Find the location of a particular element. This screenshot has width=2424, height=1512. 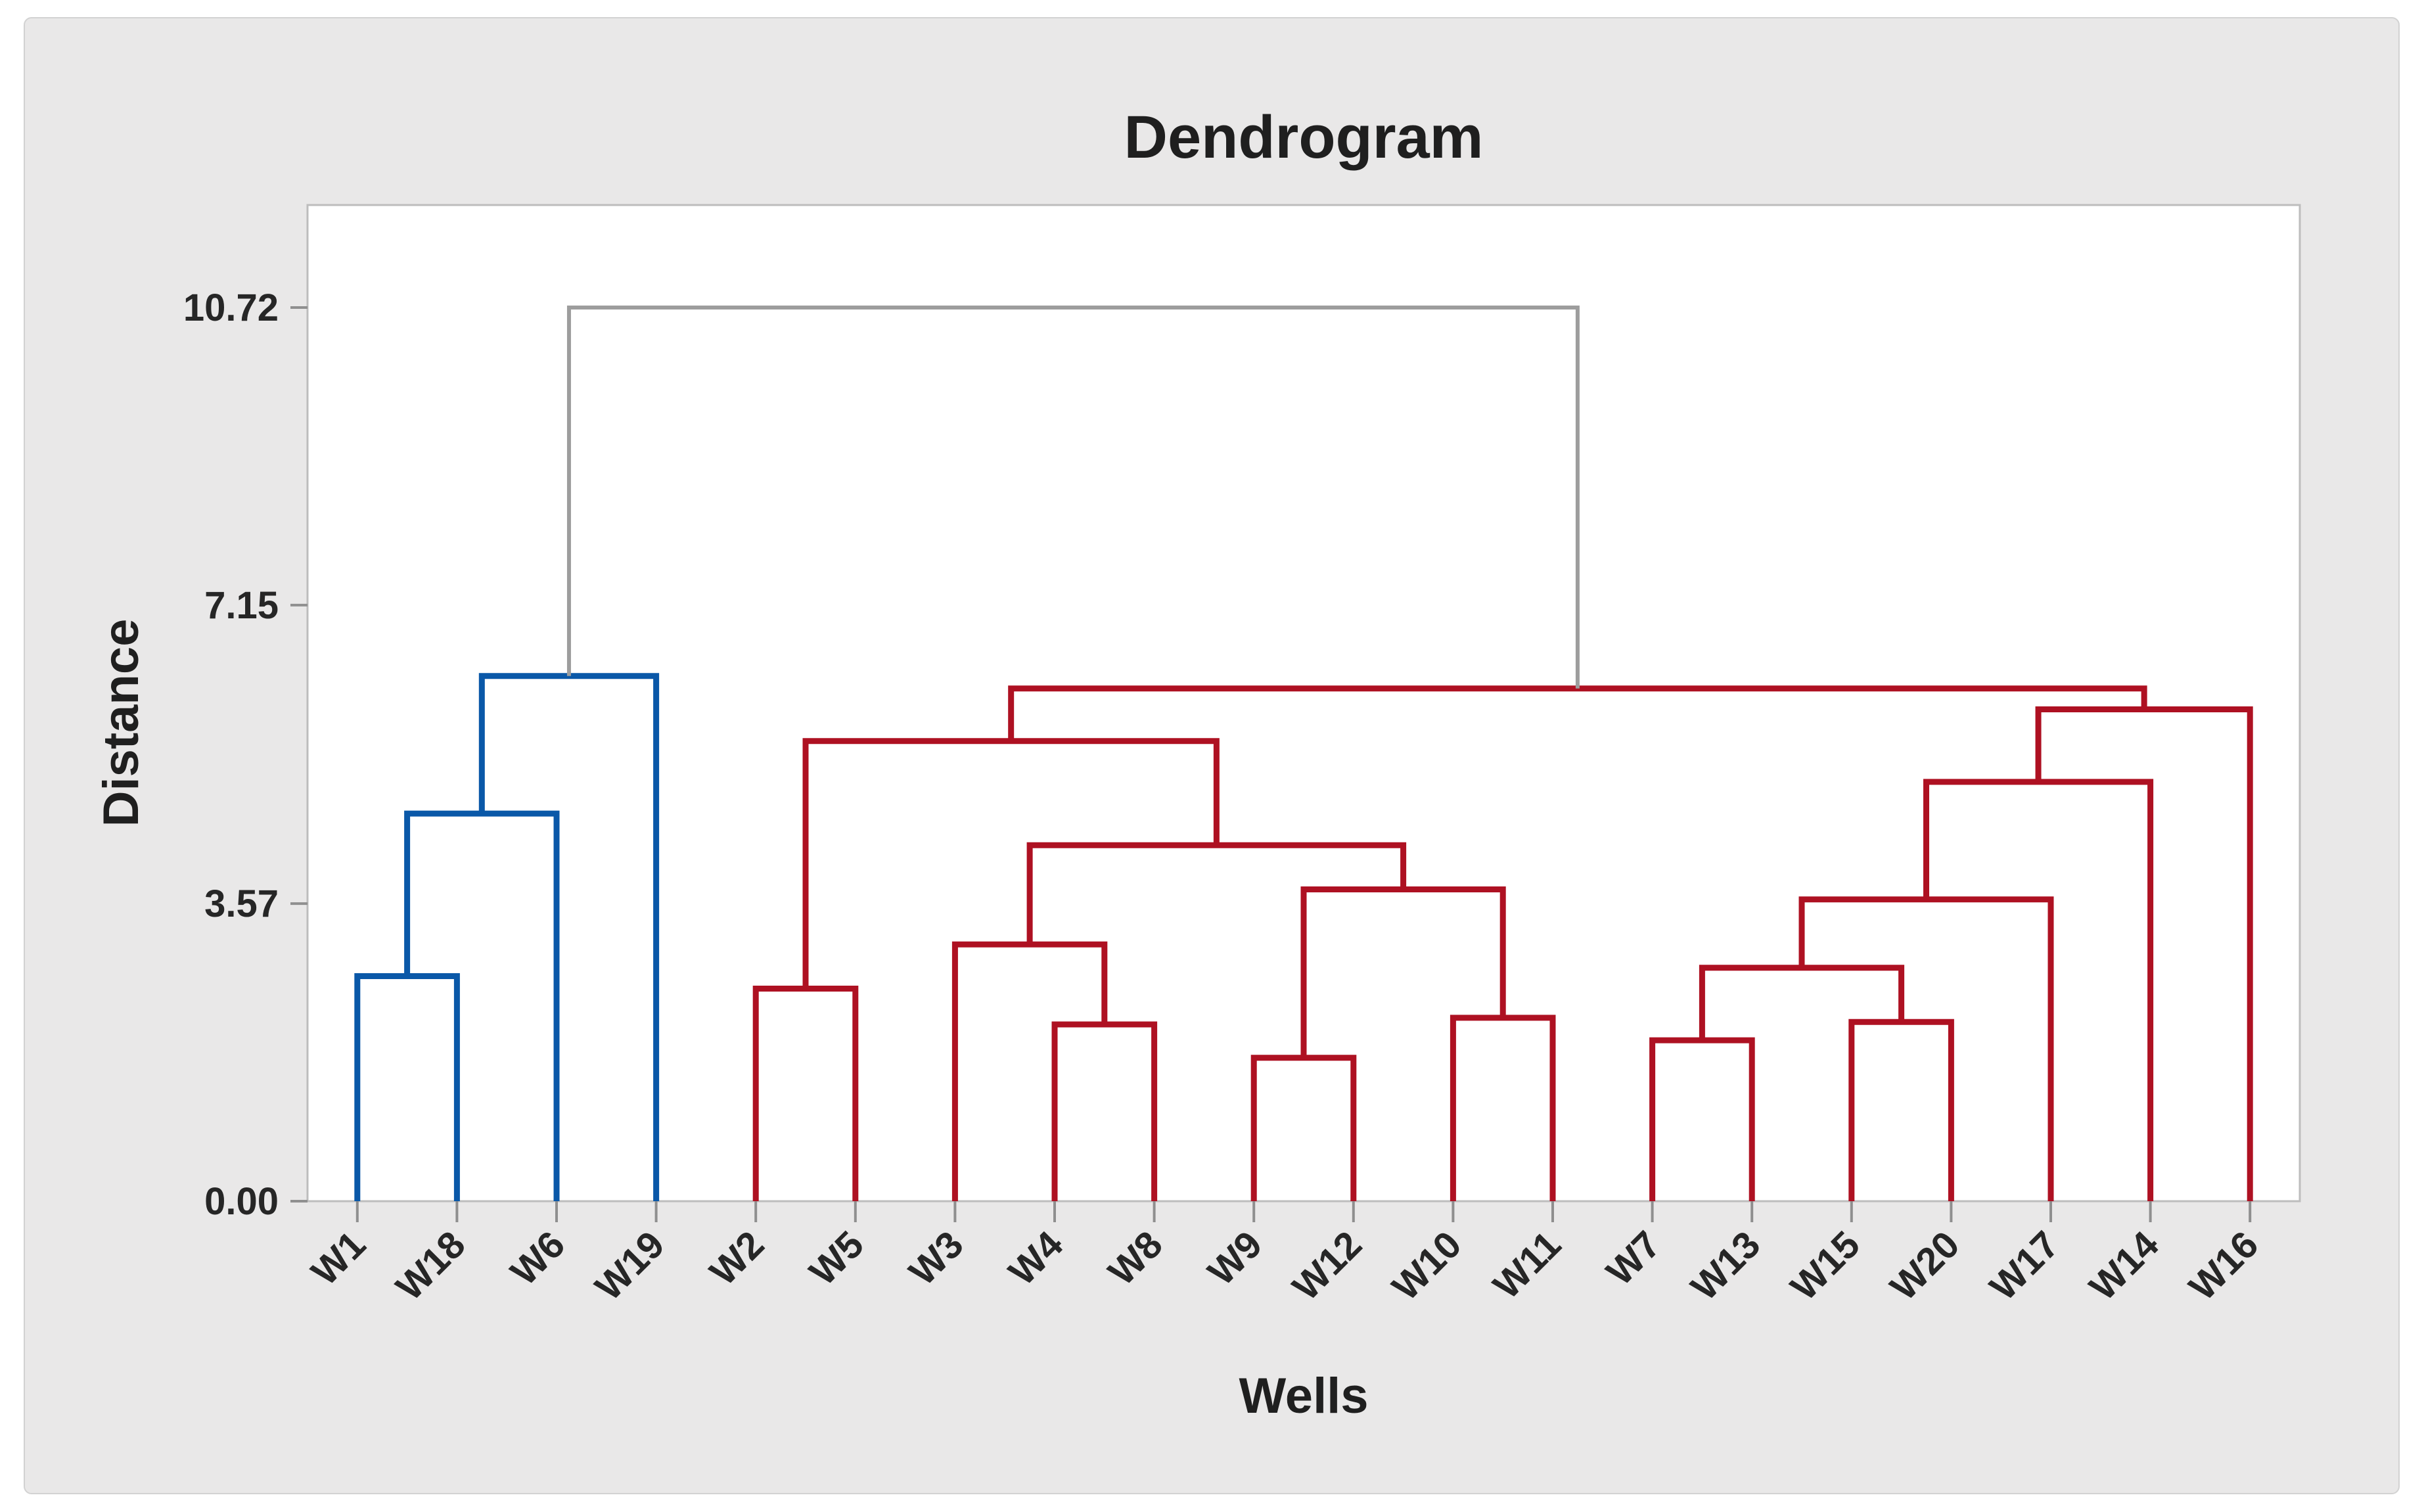

dendrogram-link-M13-W17 is located at coordinates (1926, 1048).